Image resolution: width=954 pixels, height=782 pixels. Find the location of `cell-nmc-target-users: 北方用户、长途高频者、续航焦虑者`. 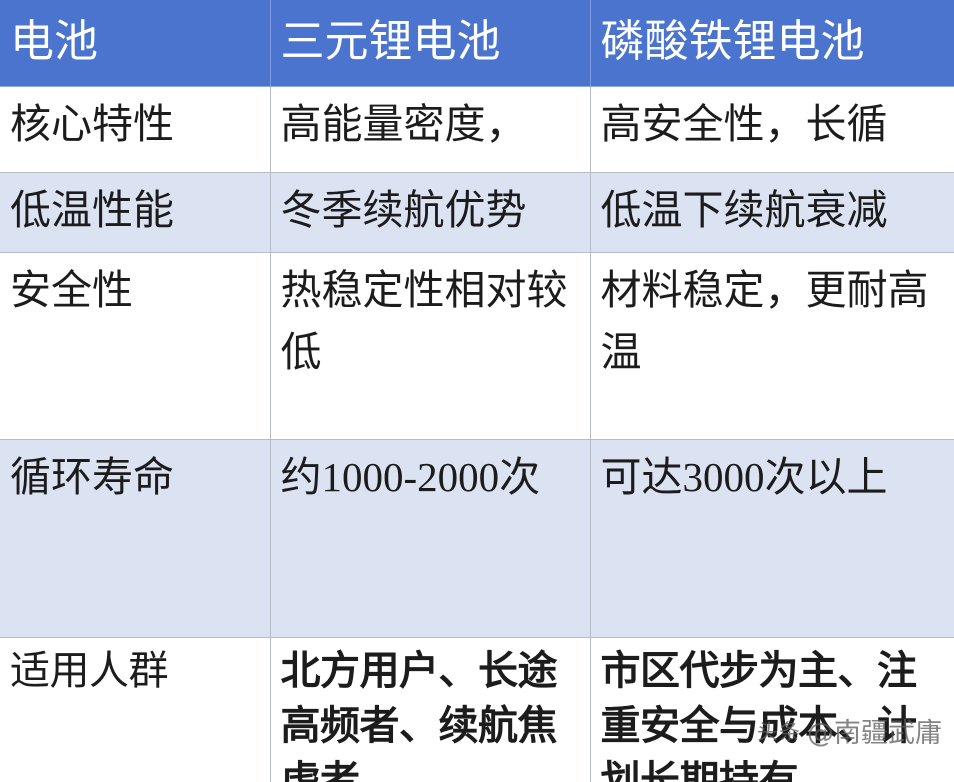

cell-nmc-target-users: 北方用户、长途高频者、续航焦虑者 is located at coordinates (430, 709).